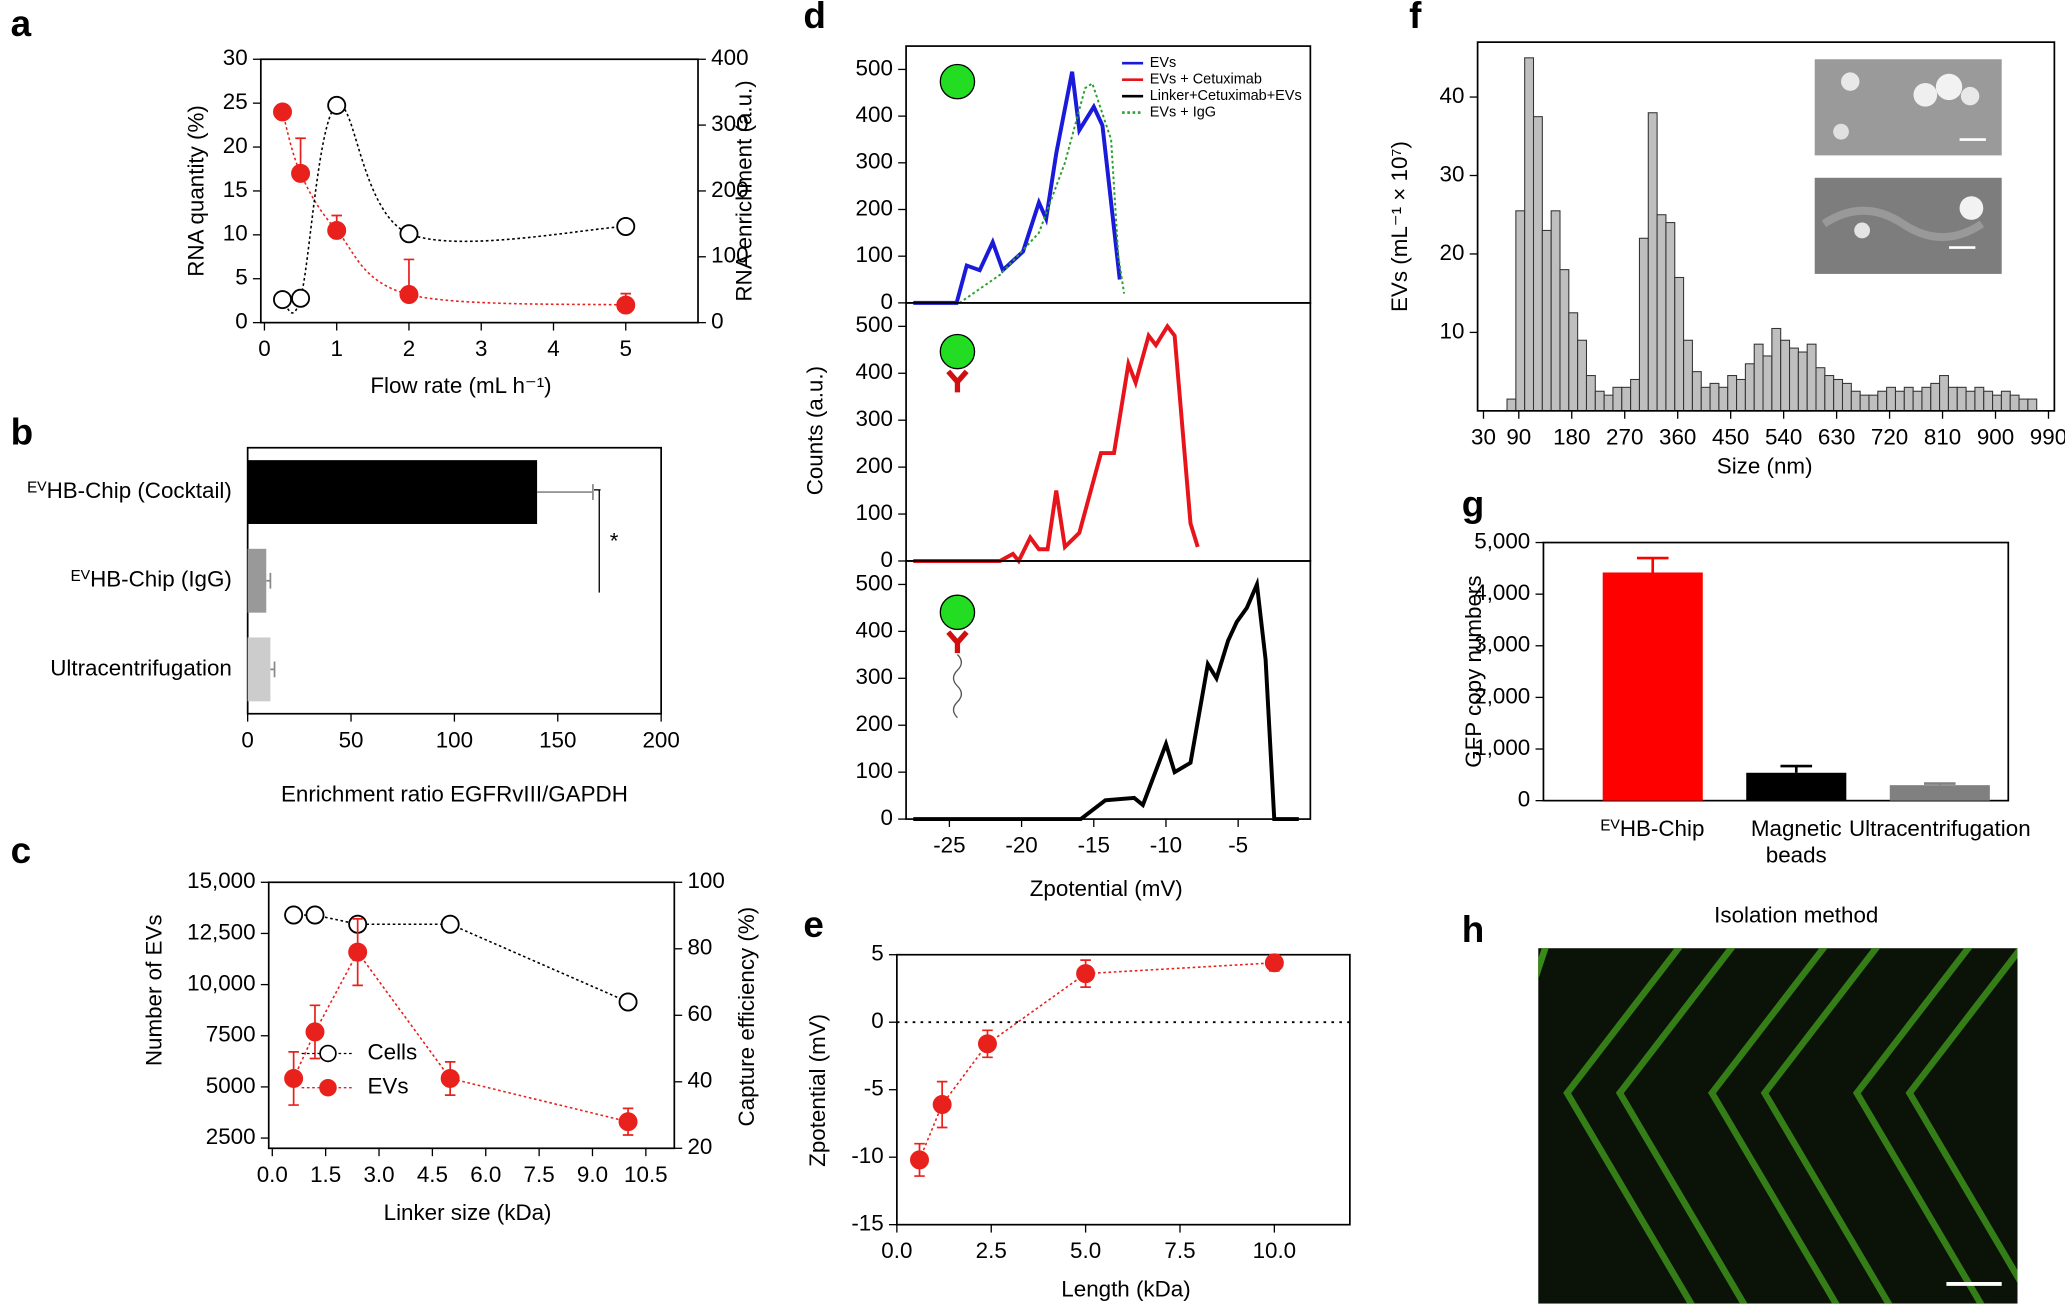  What do you see at coordinates (1778, 1126) in the screenshot?
I see `fluorescence-image` at bounding box center [1778, 1126].